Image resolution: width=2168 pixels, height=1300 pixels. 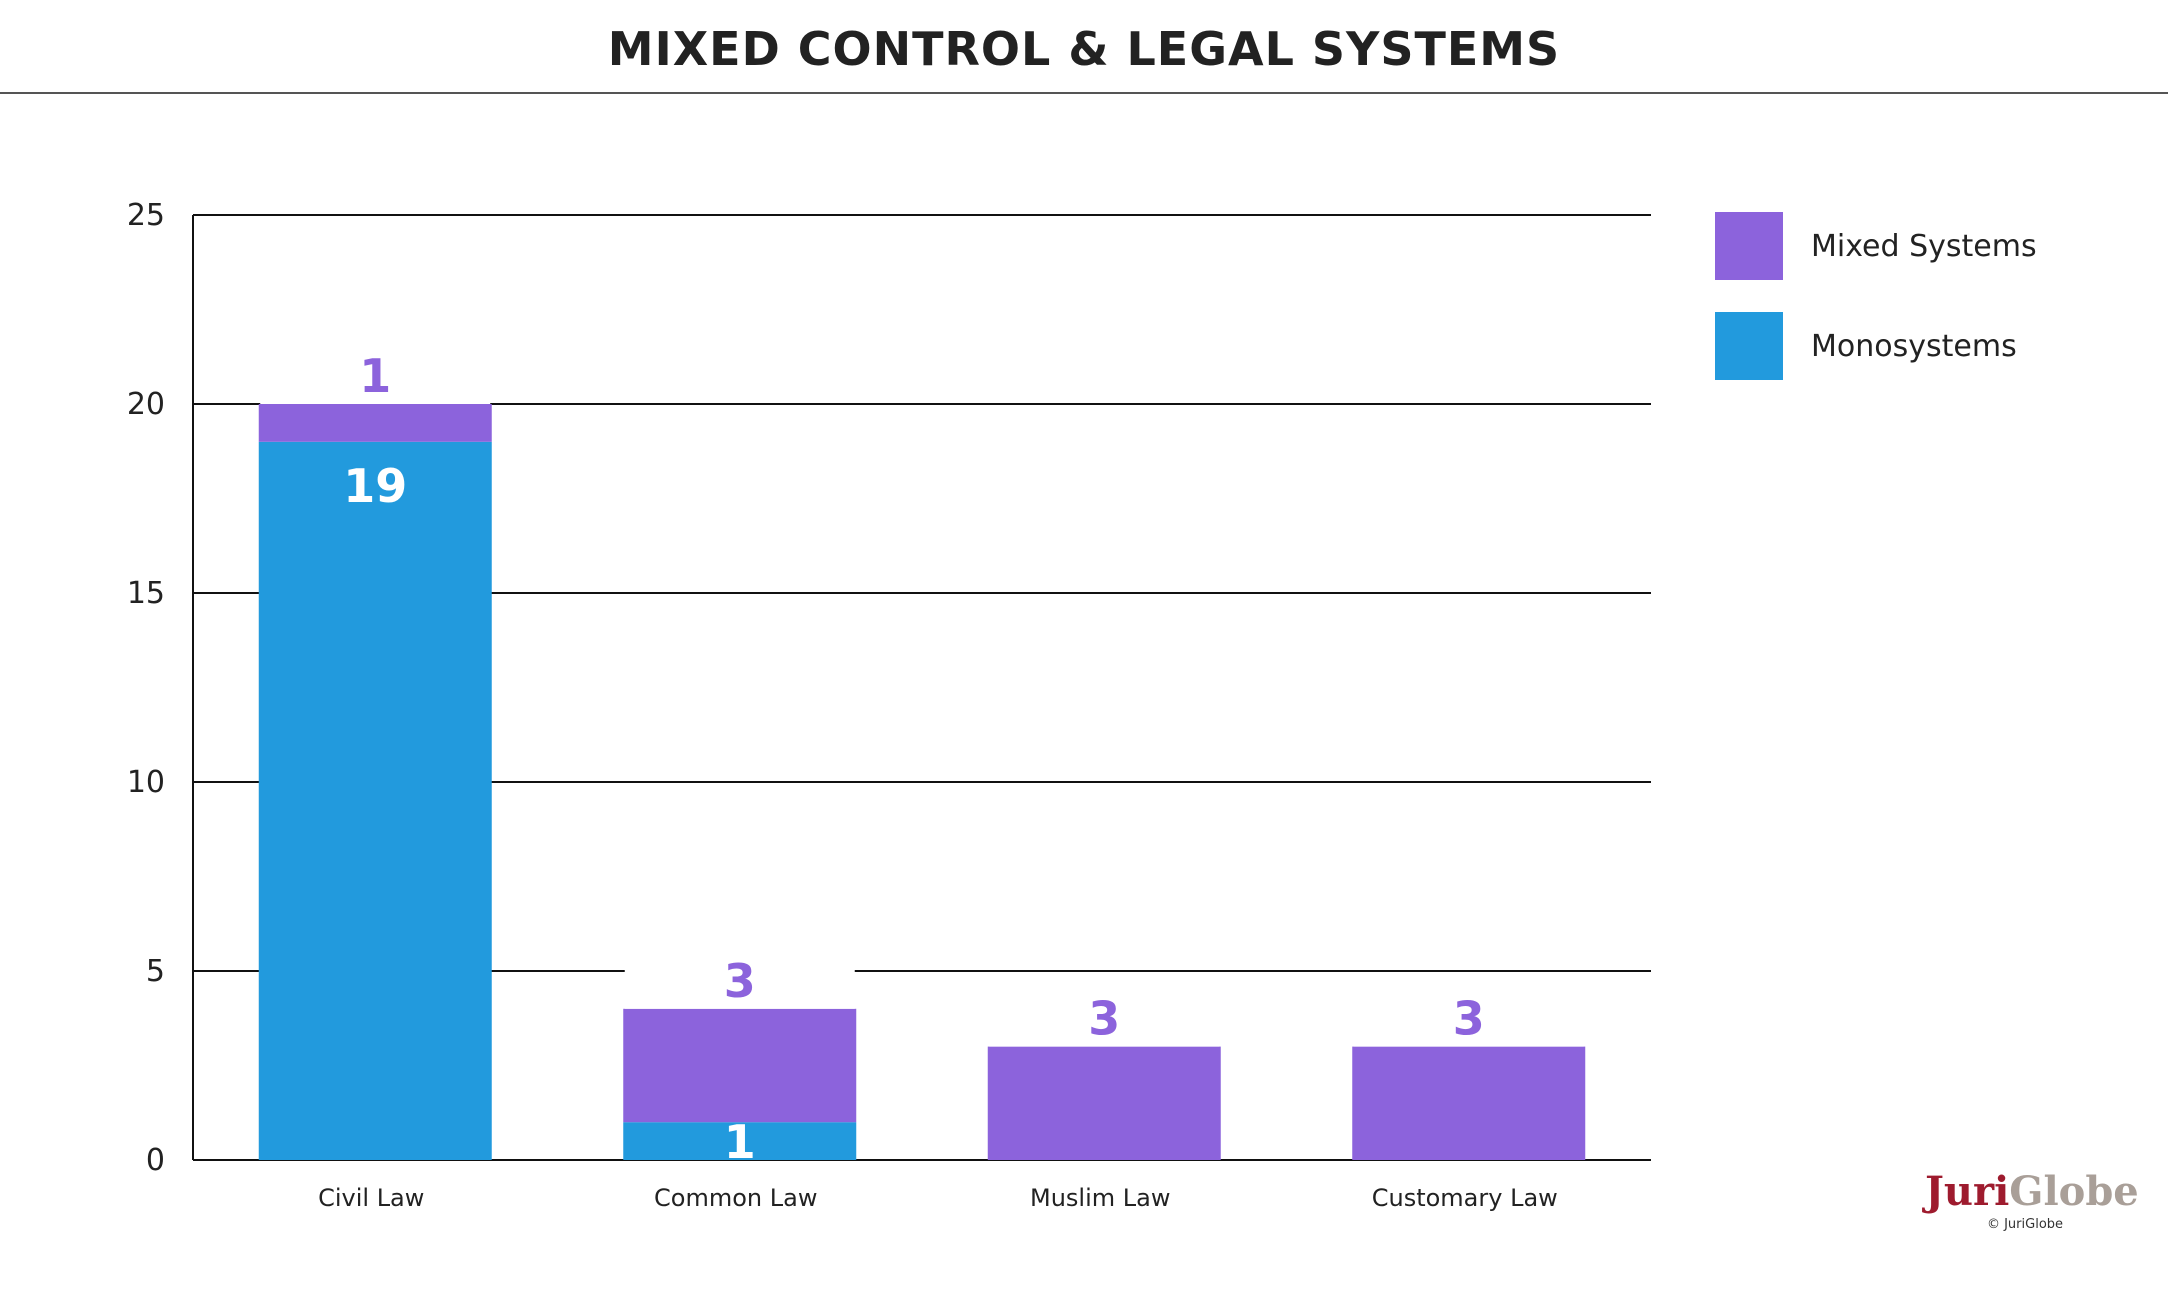 I want to click on data-label-customary-law-mixed-systems: 3, so click(x=1469, y=1019).